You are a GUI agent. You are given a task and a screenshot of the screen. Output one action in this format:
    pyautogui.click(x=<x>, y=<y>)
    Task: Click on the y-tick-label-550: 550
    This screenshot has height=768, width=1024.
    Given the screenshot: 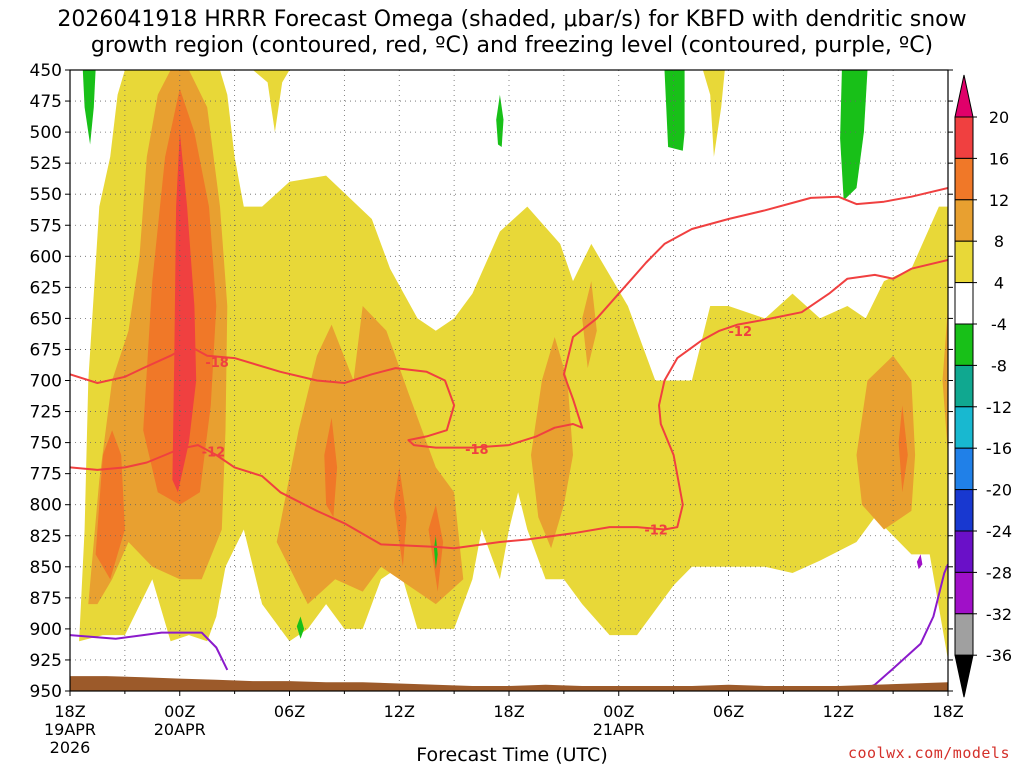 What is the action you would take?
    pyautogui.click(x=46, y=195)
    